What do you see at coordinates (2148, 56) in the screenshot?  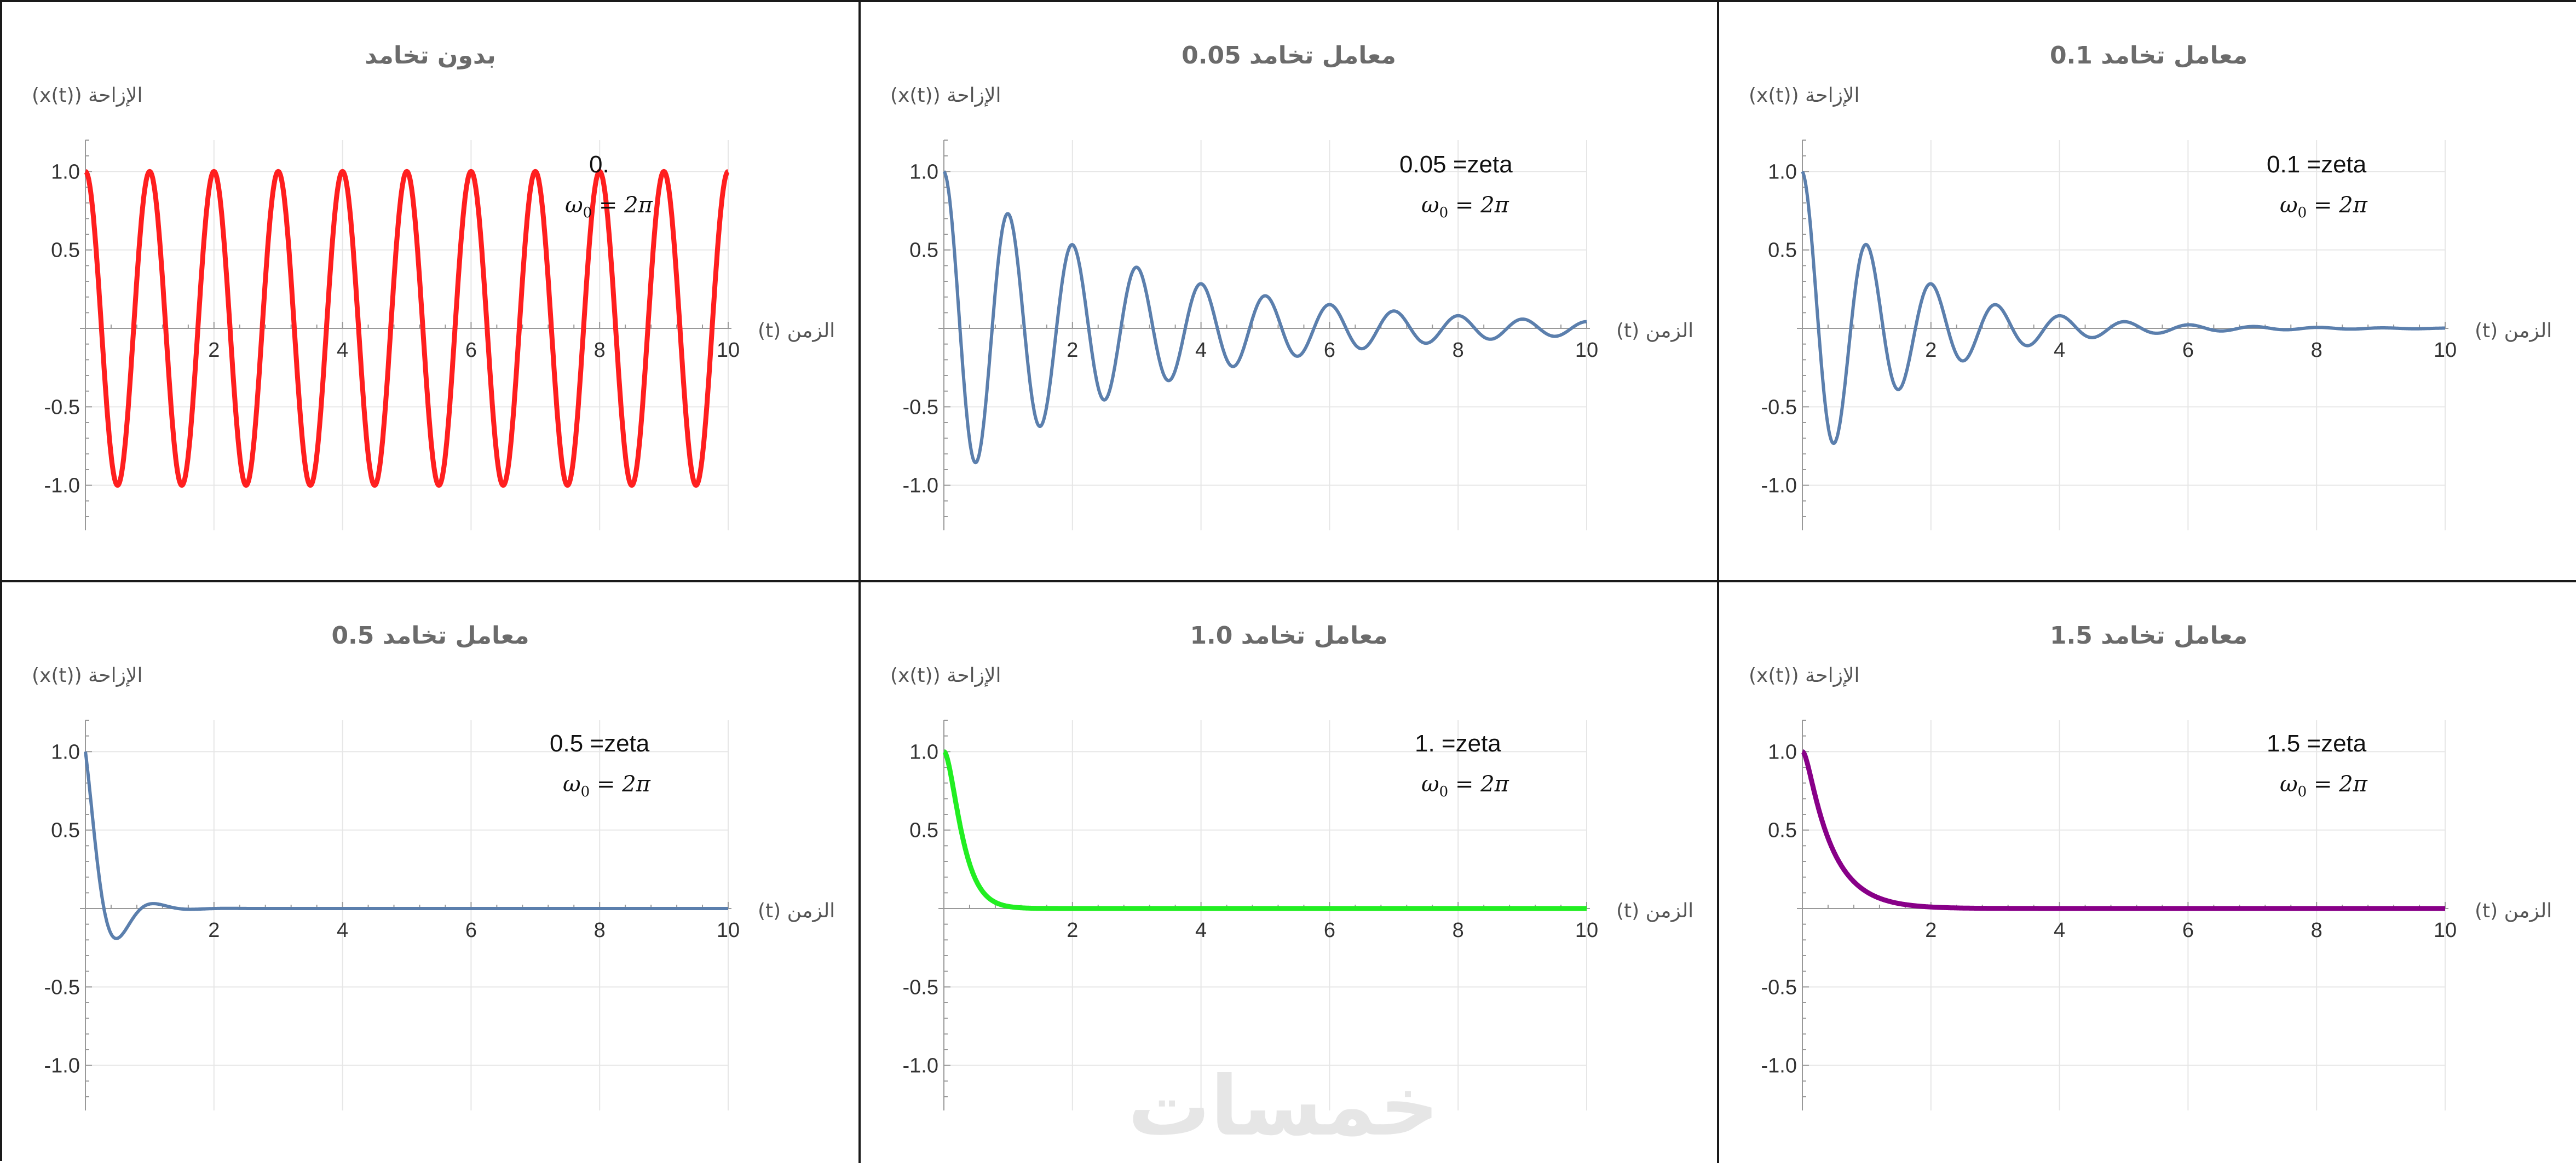 I see `chart-title: معامل تخامد 0.1` at bounding box center [2148, 56].